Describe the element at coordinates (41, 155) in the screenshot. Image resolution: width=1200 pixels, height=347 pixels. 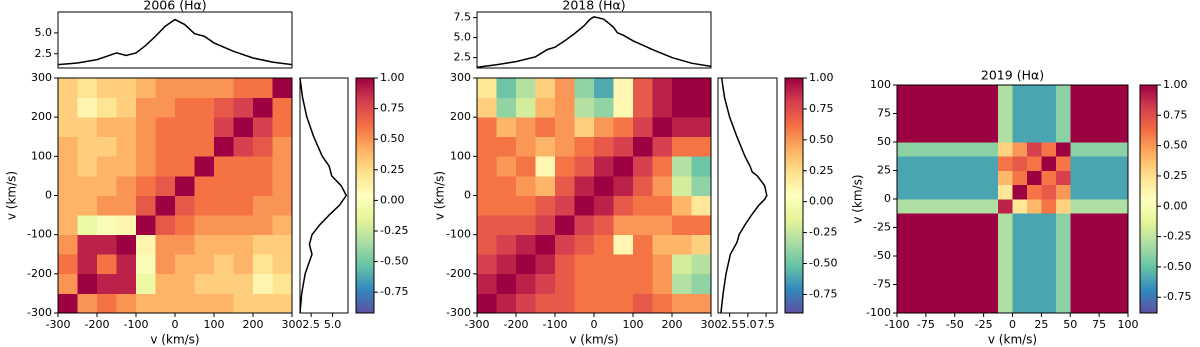
I see `y-tick-label: 100` at that location.